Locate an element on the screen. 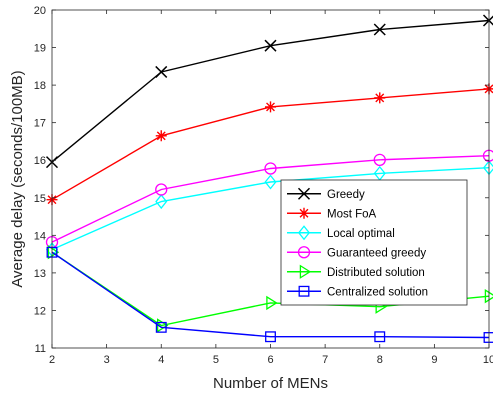 This screenshot has height=398, width=493. legend-item-2: Local optimal is located at coordinates (341, 233).